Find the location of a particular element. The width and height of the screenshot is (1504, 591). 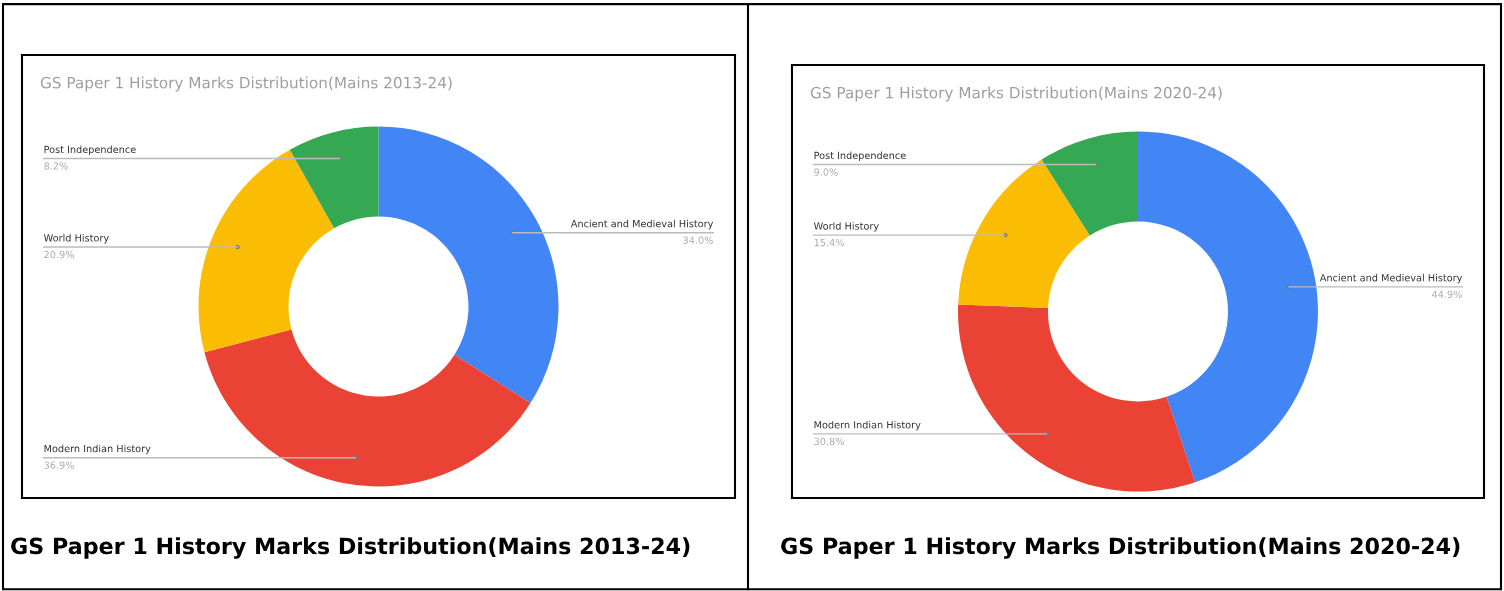

data-label: 44.9% is located at coordinates (1446, 294).